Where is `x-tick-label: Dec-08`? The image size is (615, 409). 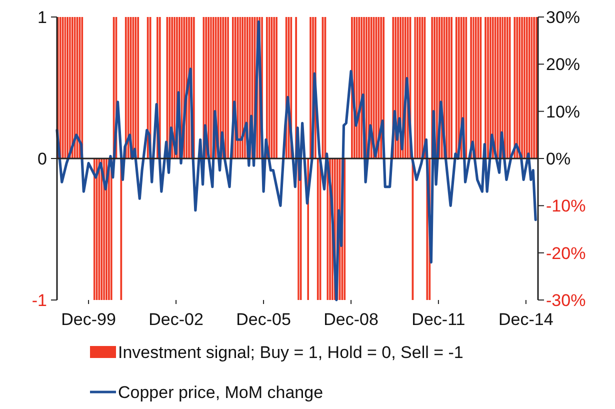 x-tick-label: Dec-08 is located at coordinates (351, 319).